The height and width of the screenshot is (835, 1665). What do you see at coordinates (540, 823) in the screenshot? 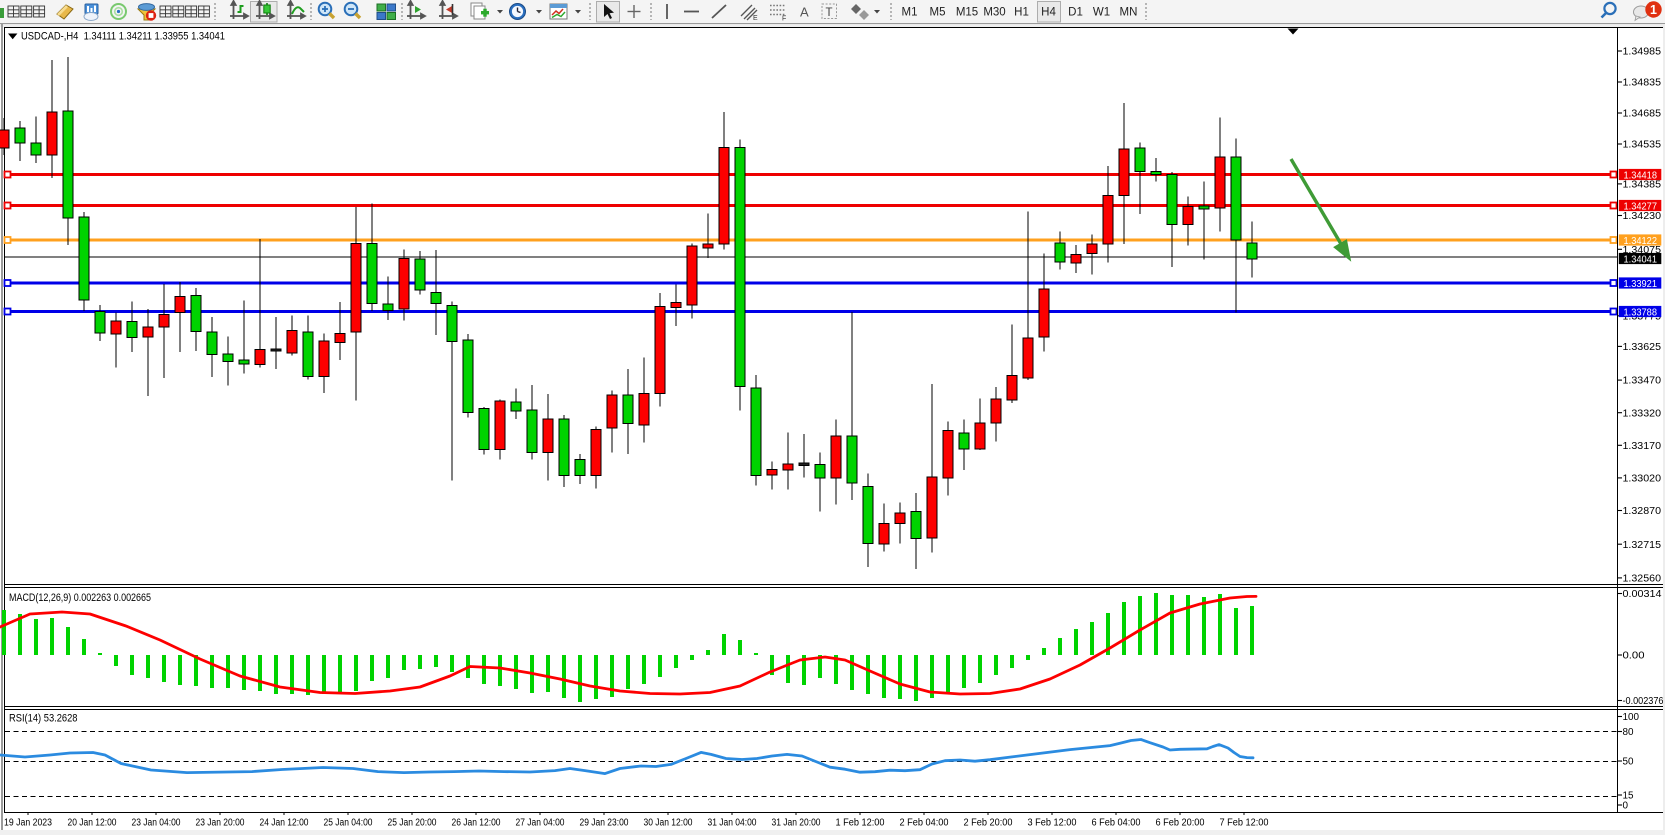
I see `svg-text: 27 Jan 04:00` at bounding box center [540, 823].